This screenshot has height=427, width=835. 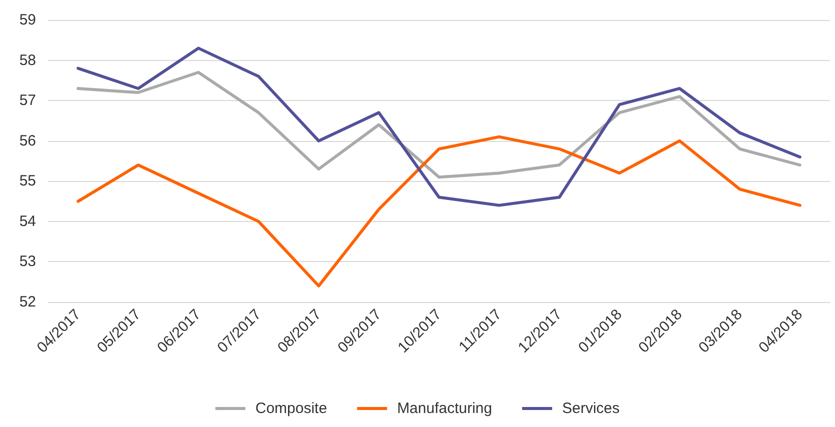 I want to click on legend-label: Composite, so click(x=291, y=408).